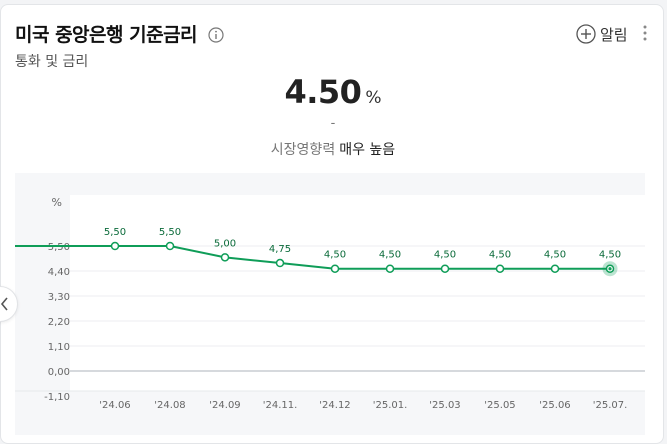 This screenshot has height=444, width=667. What do you see at coordinates (59, 372) in the screenshot?
I see `y-tick-label: 0,00` at bounding box center [59, 372].